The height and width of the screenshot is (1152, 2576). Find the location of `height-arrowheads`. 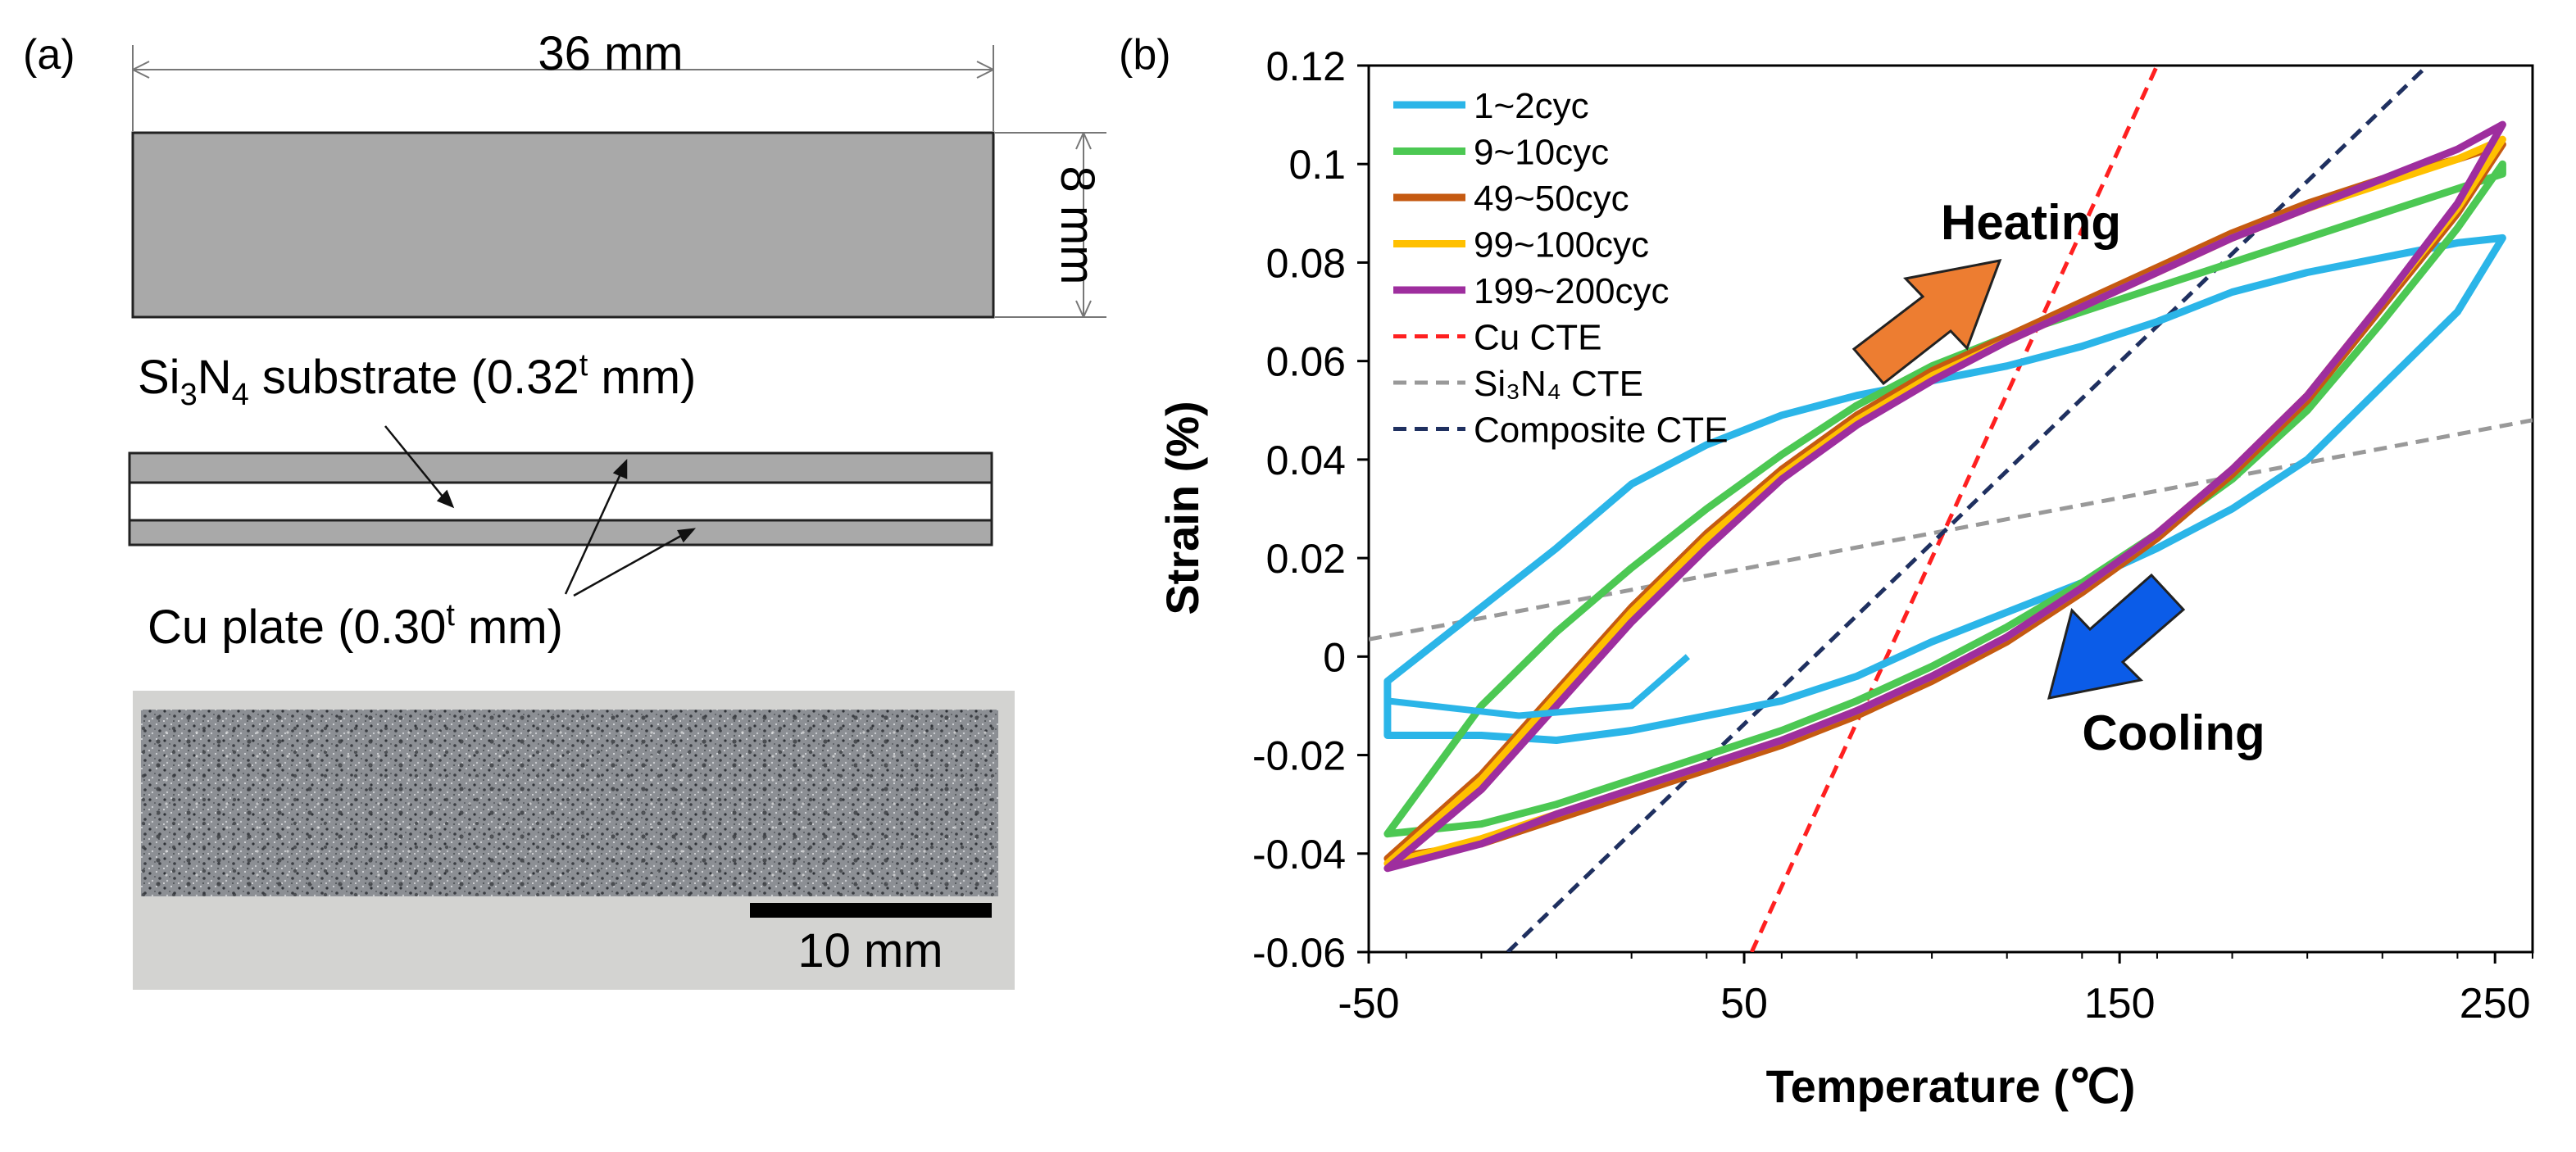

height-arrowheads is located at coordinates (1083, 225).